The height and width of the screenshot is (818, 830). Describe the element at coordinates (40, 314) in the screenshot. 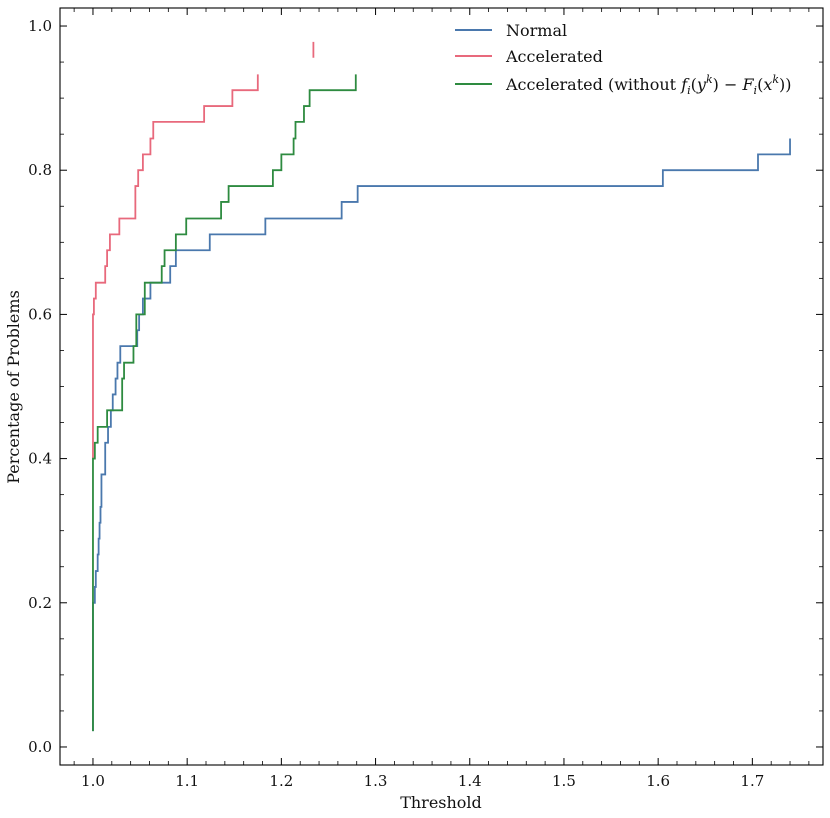

I see `y-tick-label: 0.6` at that location.